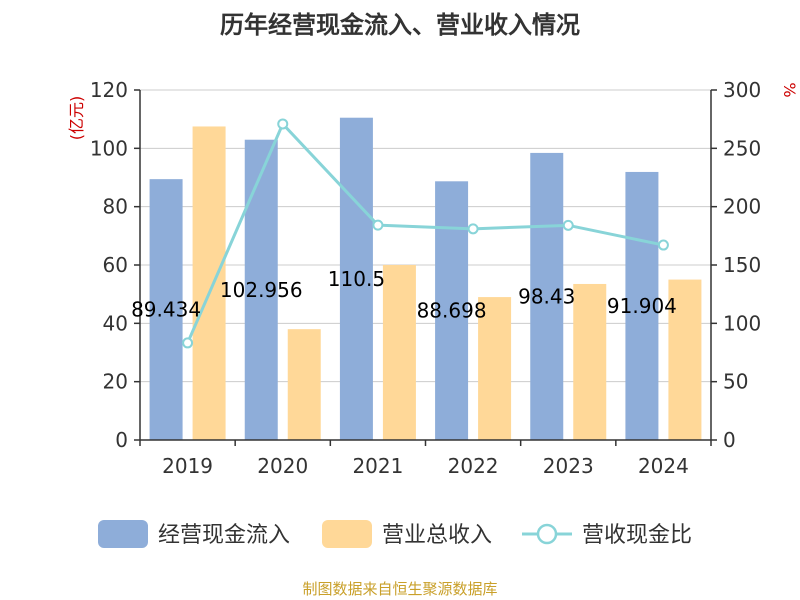  What do you see at coordinates (473, 466) in the screenshot?
I see `x-tick-label: 2022` at bounding box center [473, 466].